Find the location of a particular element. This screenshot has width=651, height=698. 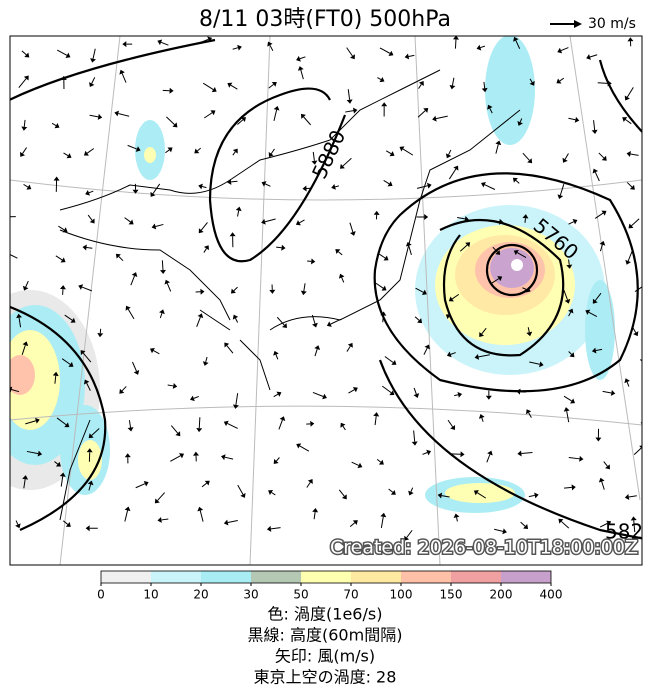

legend-line: 色: 渦度(1e6/s) is located at coordinates (325, 614).